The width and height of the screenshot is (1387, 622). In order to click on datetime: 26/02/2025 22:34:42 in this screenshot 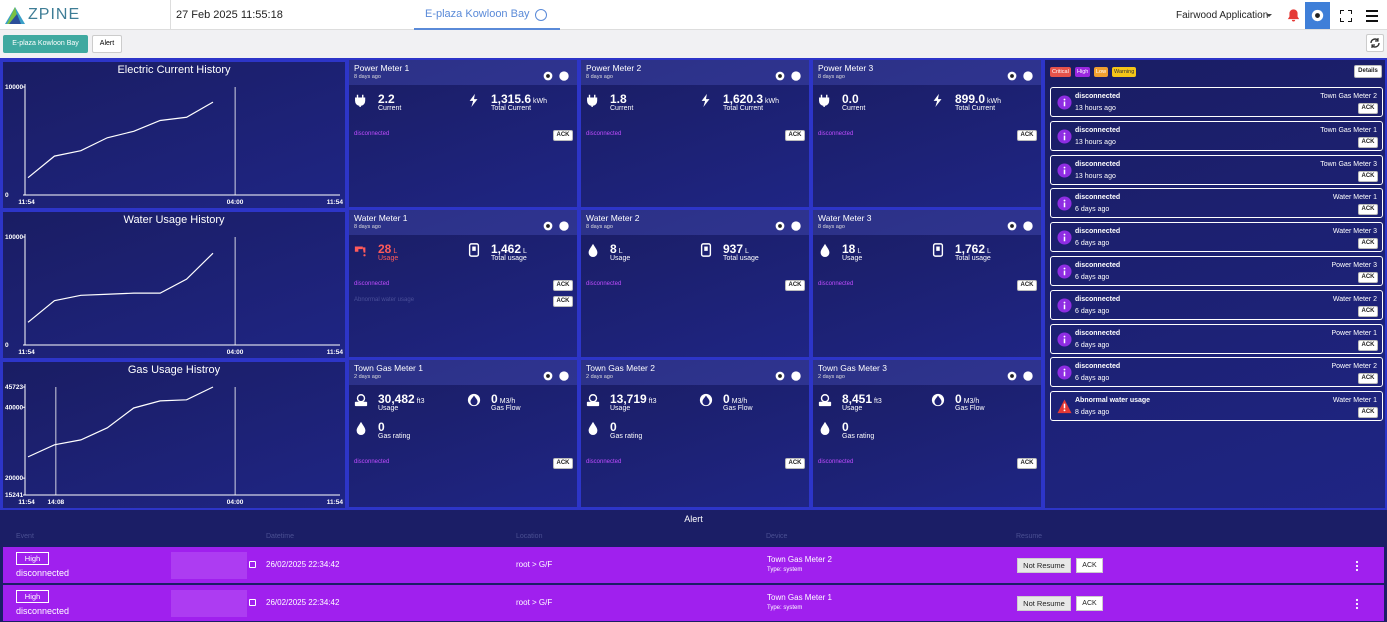, I will do `click(303, 564)`.